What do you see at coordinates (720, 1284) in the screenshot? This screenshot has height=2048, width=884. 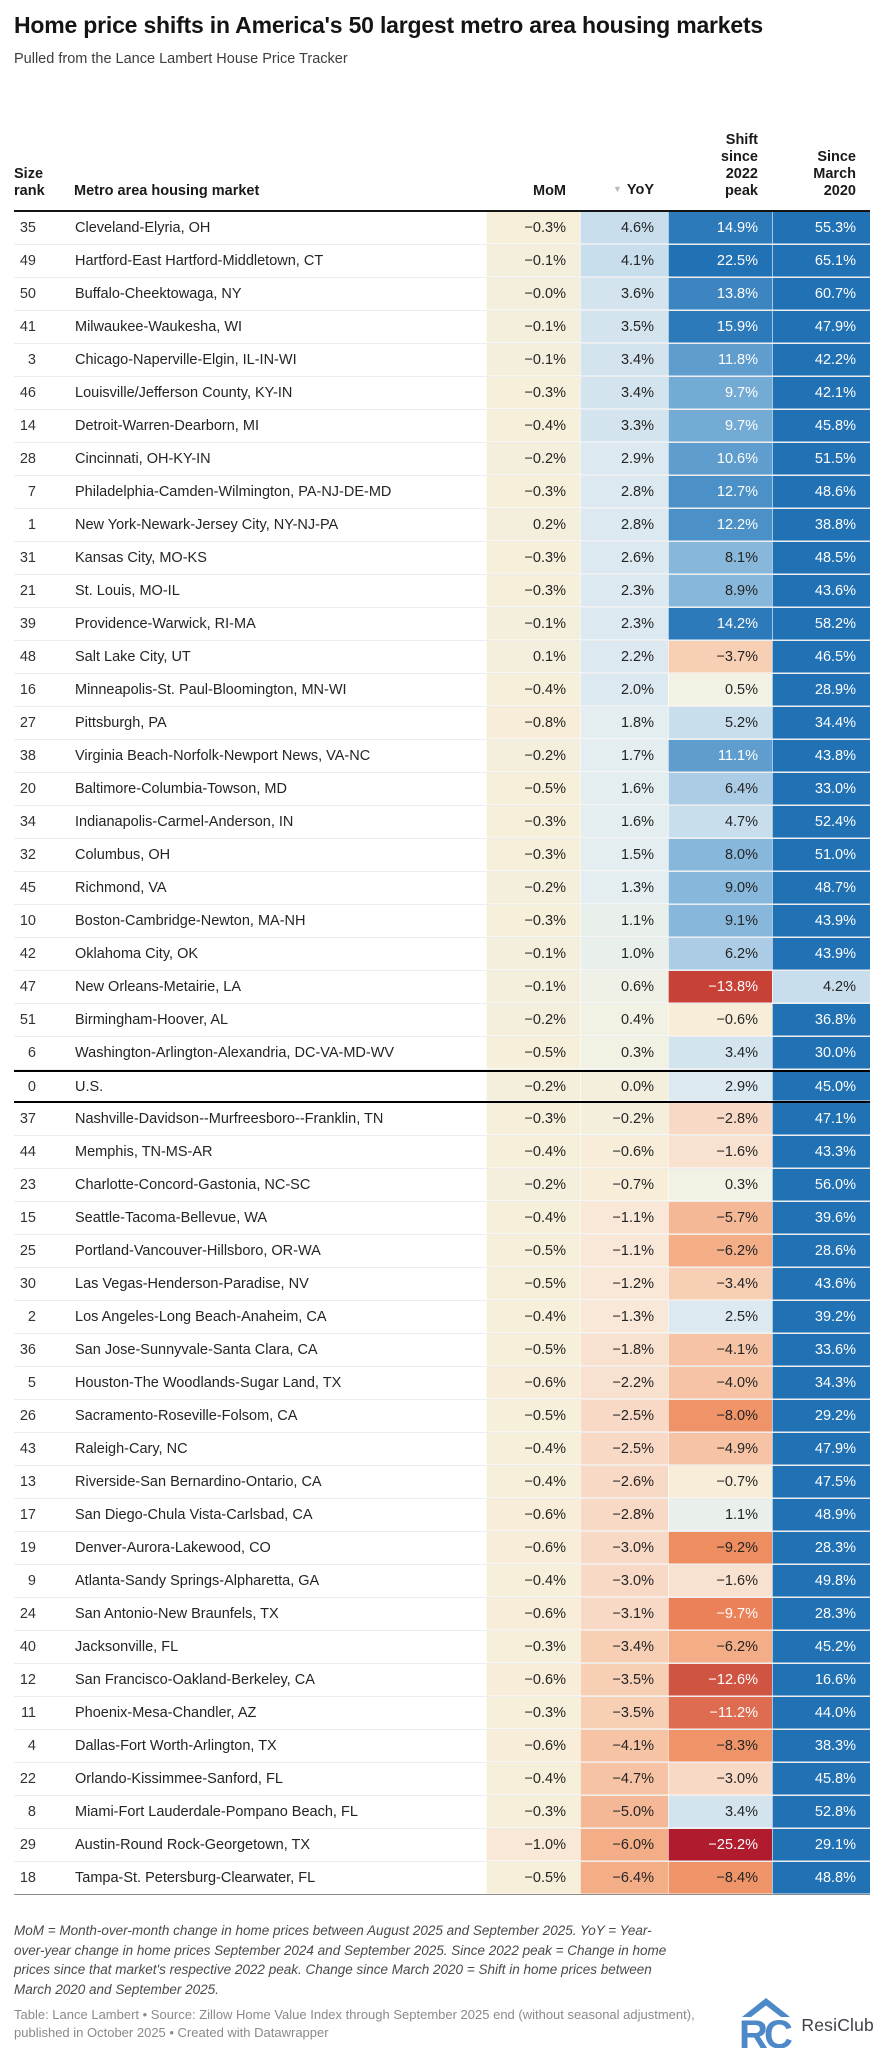 I see `shift-since-2022-peak-cell: −3.4%` at bounding box center [720, 1284].